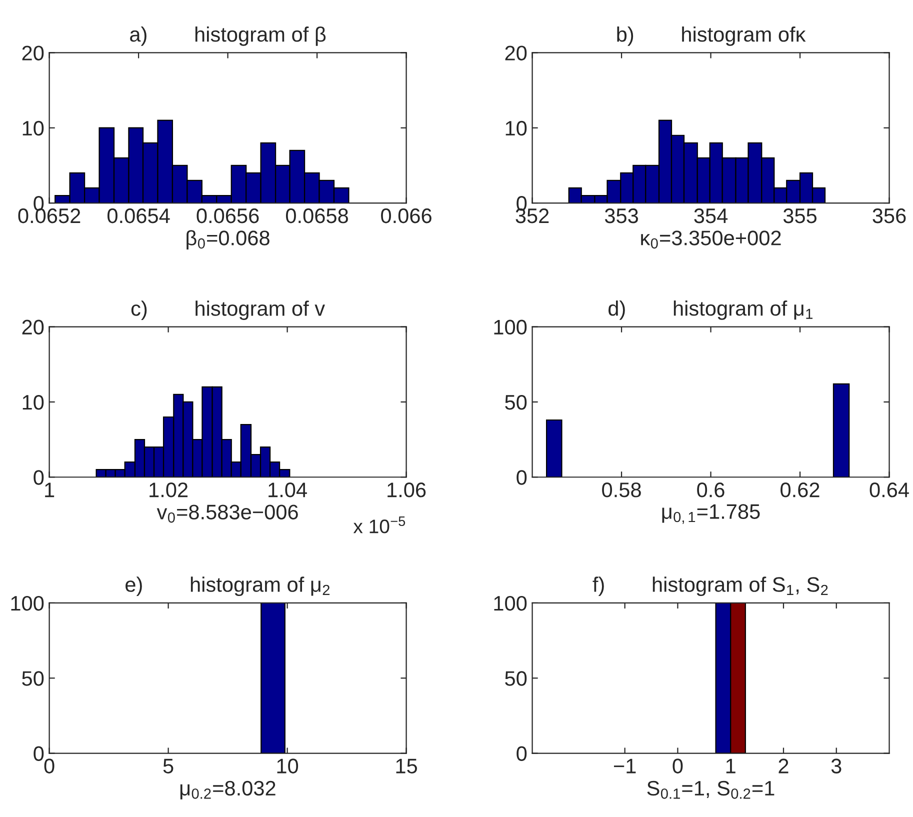 The width and height of the screenshot is (913, 817). I want to click on x-tick-label: 0.0658, so click(317, 216).